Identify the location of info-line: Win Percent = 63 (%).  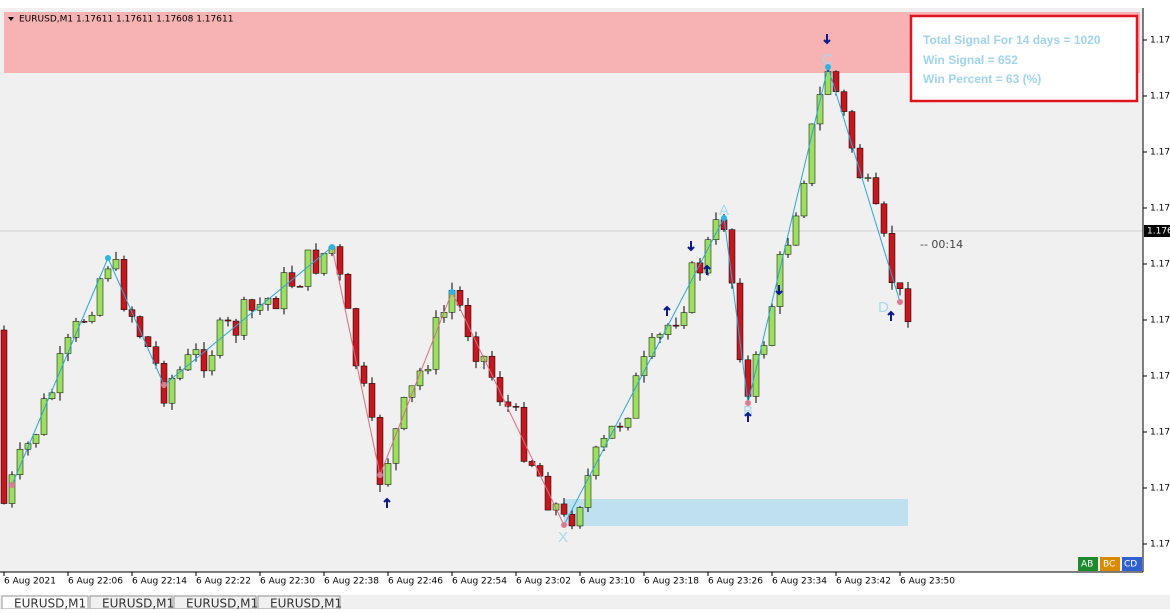
(982, 79).